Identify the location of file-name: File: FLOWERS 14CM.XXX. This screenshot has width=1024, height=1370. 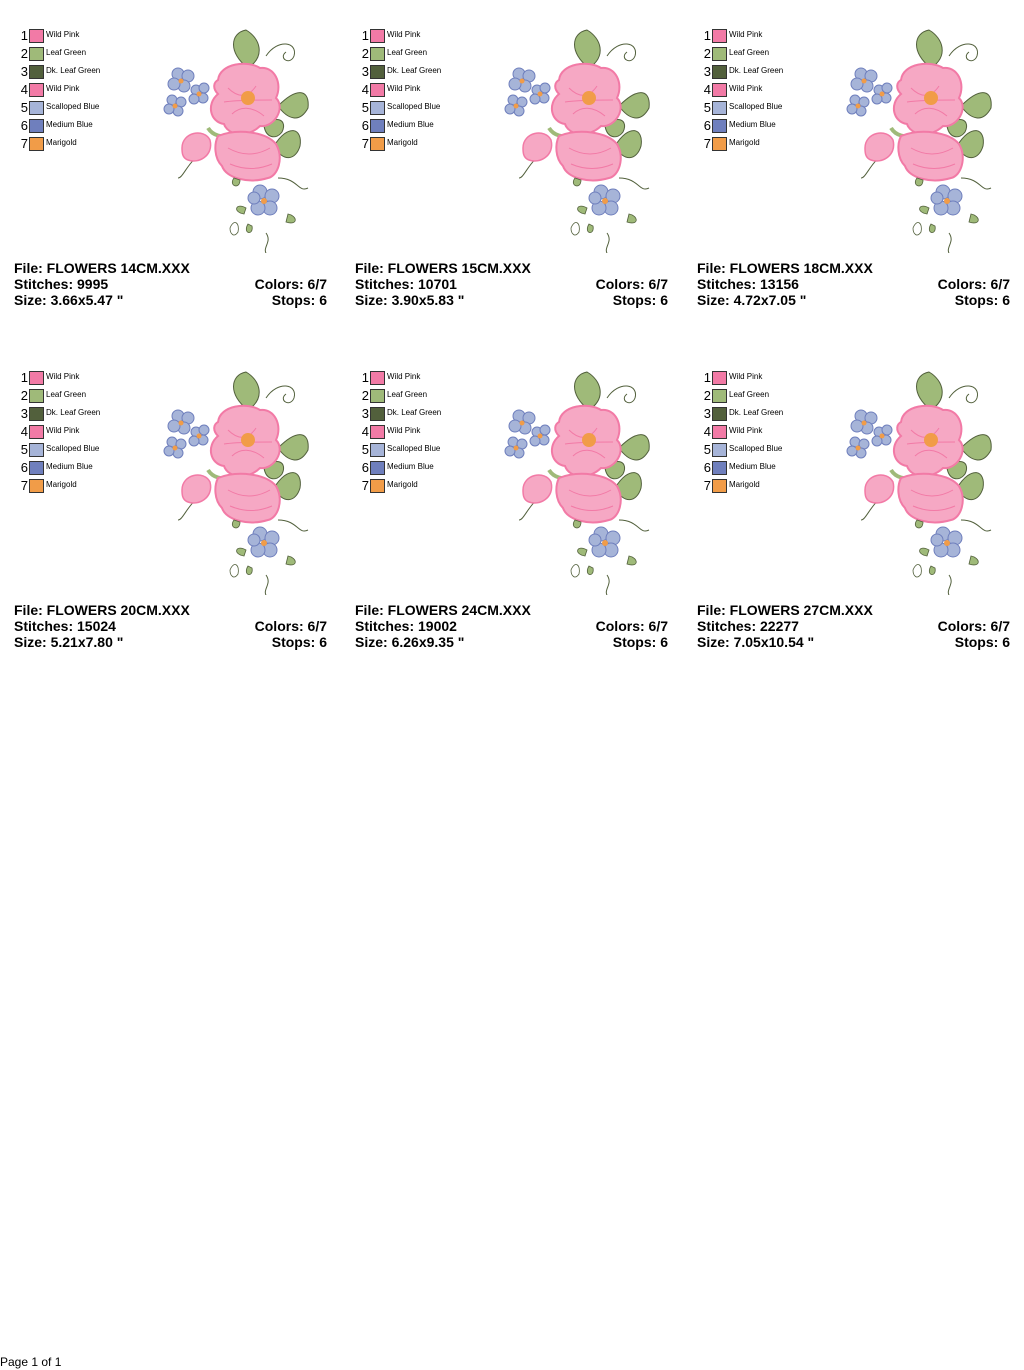
(102, 268).